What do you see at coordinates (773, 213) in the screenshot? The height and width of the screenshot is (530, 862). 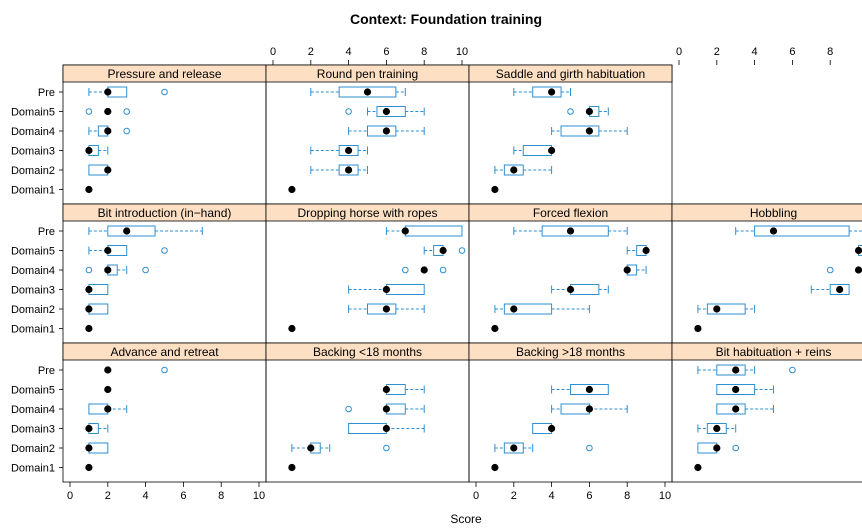 I see `panel-title: Hobbling` at bounding box center [773, 213].